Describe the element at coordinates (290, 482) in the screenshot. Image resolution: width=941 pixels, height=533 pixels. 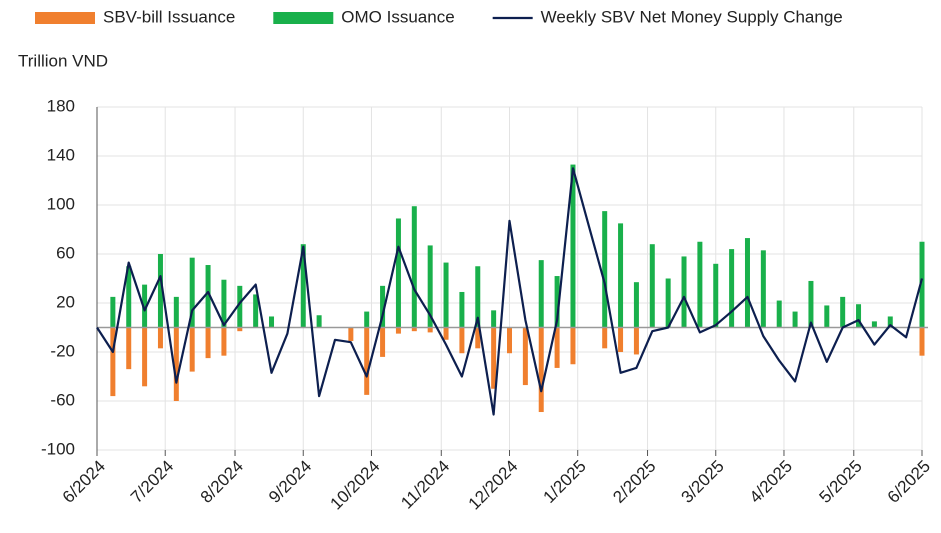
I see `x-tick-label: 9/2024` at that location.